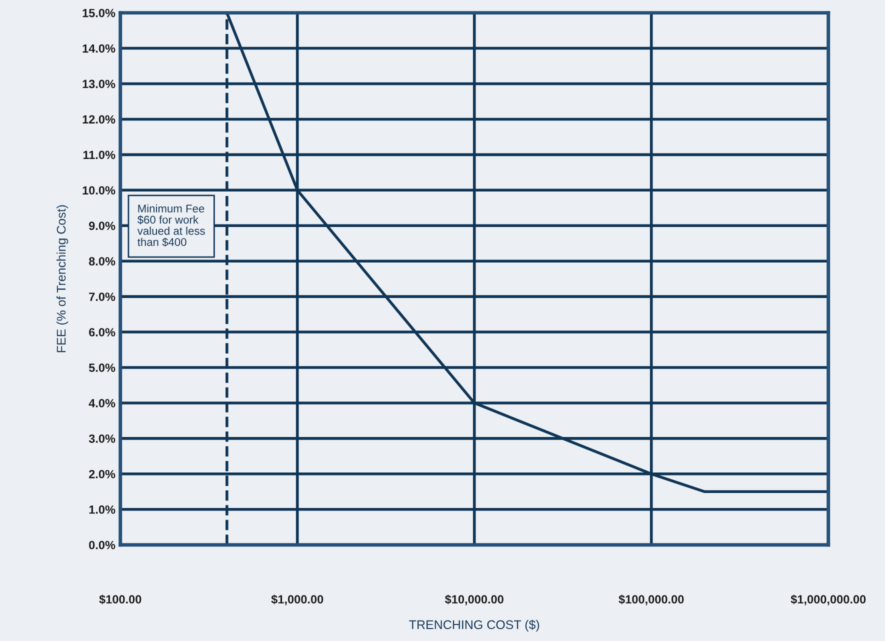 Image resolution: width=885 pixels, height=641 pixels. What do you see at coordinates (102, 261) in the screenshot?
I see `y-tick-label: 8.0%` at bounding box center [102, 261].